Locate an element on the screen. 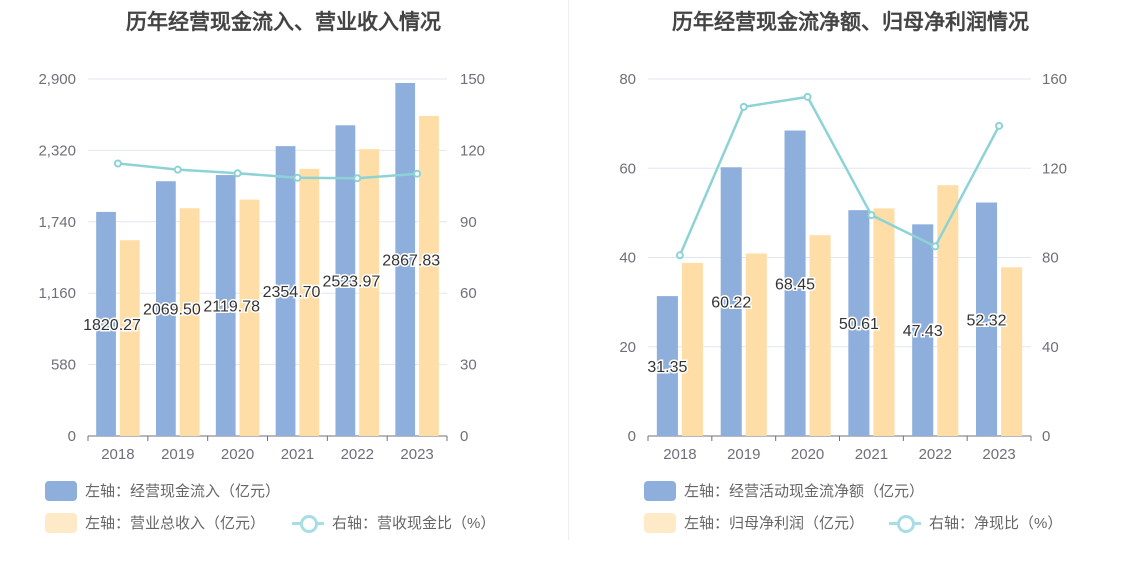 Image resolution: width=1134 pixels, height=582 pixels. right-axis-tick-label: 150 is located at coordinates (472, 79).